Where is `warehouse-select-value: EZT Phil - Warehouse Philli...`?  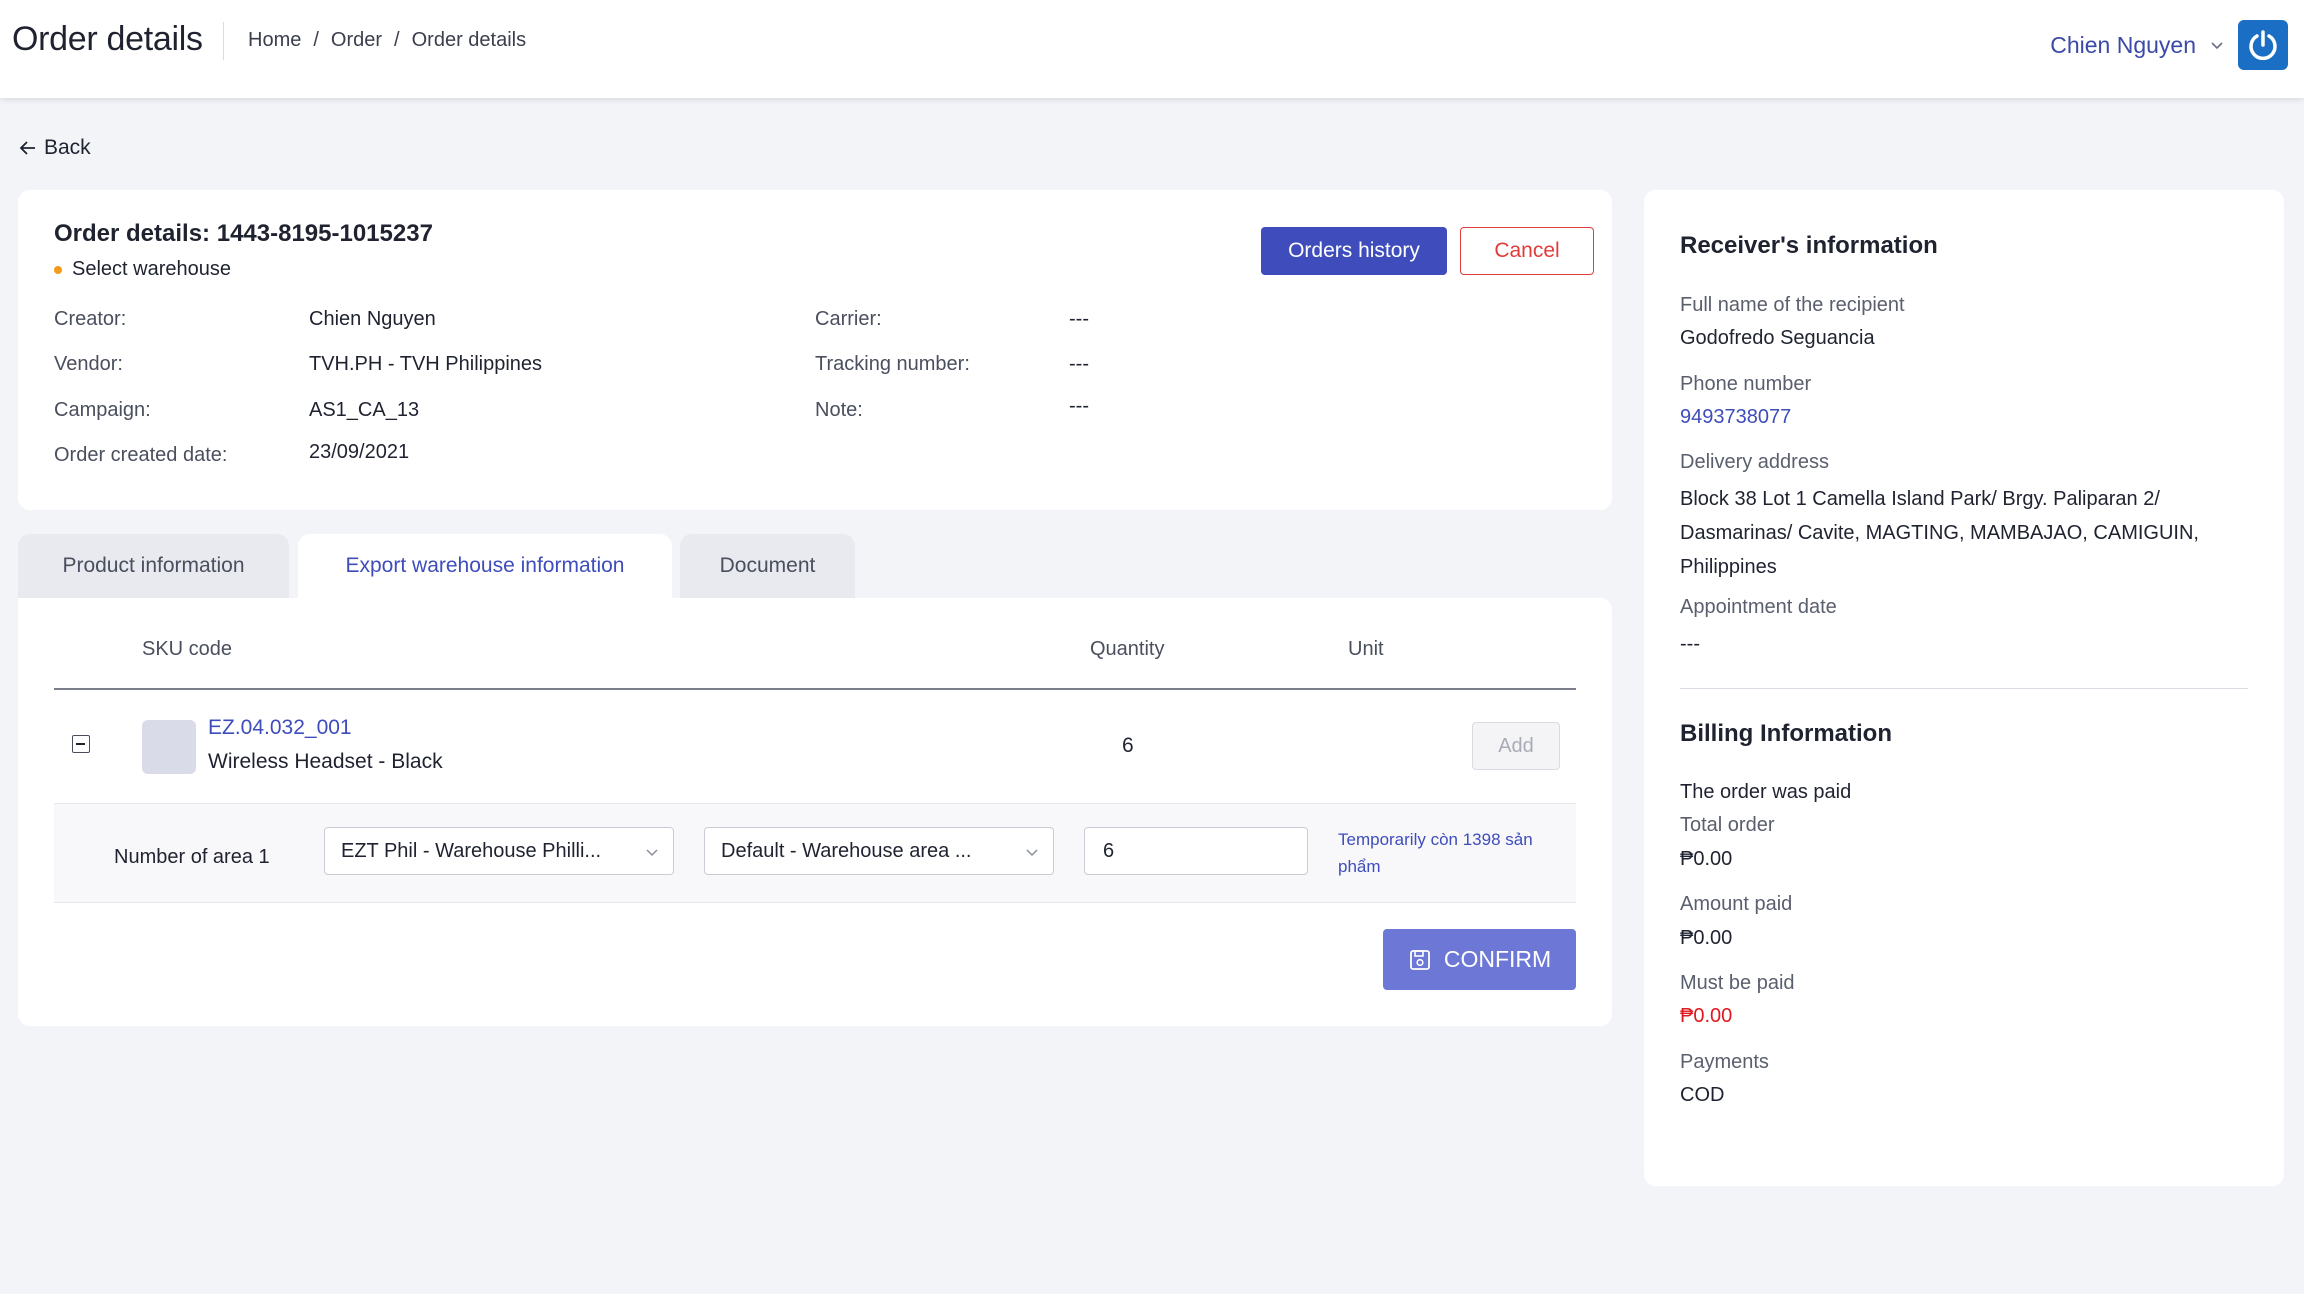
warehouse-select-value: EZT Phil - Warehouse Philli... is located at coordinates (471, 850).